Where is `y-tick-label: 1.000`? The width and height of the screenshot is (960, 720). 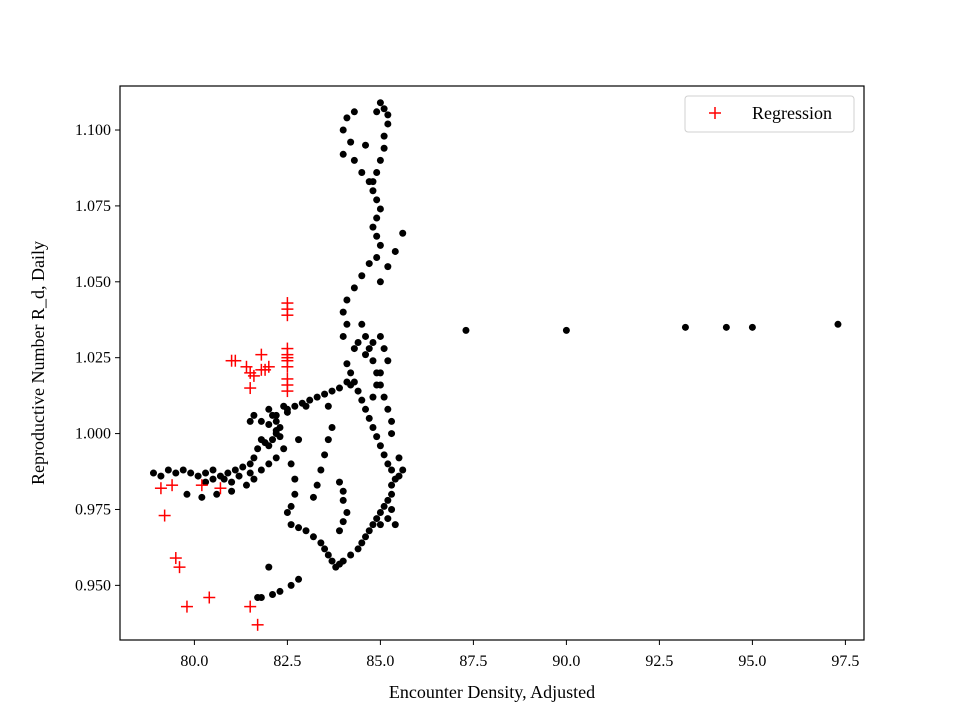 y-tick-label: 1.000 is located at coordinates (93, 434).